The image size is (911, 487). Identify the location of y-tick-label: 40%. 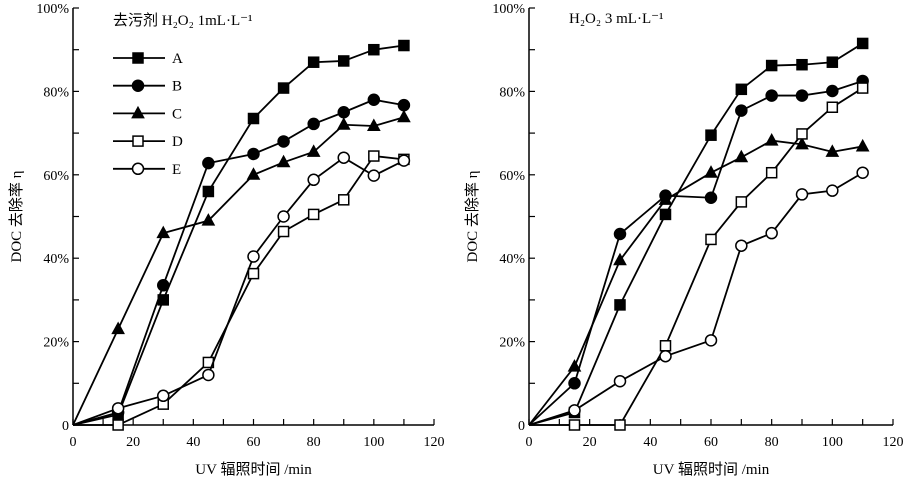
(56, 259).